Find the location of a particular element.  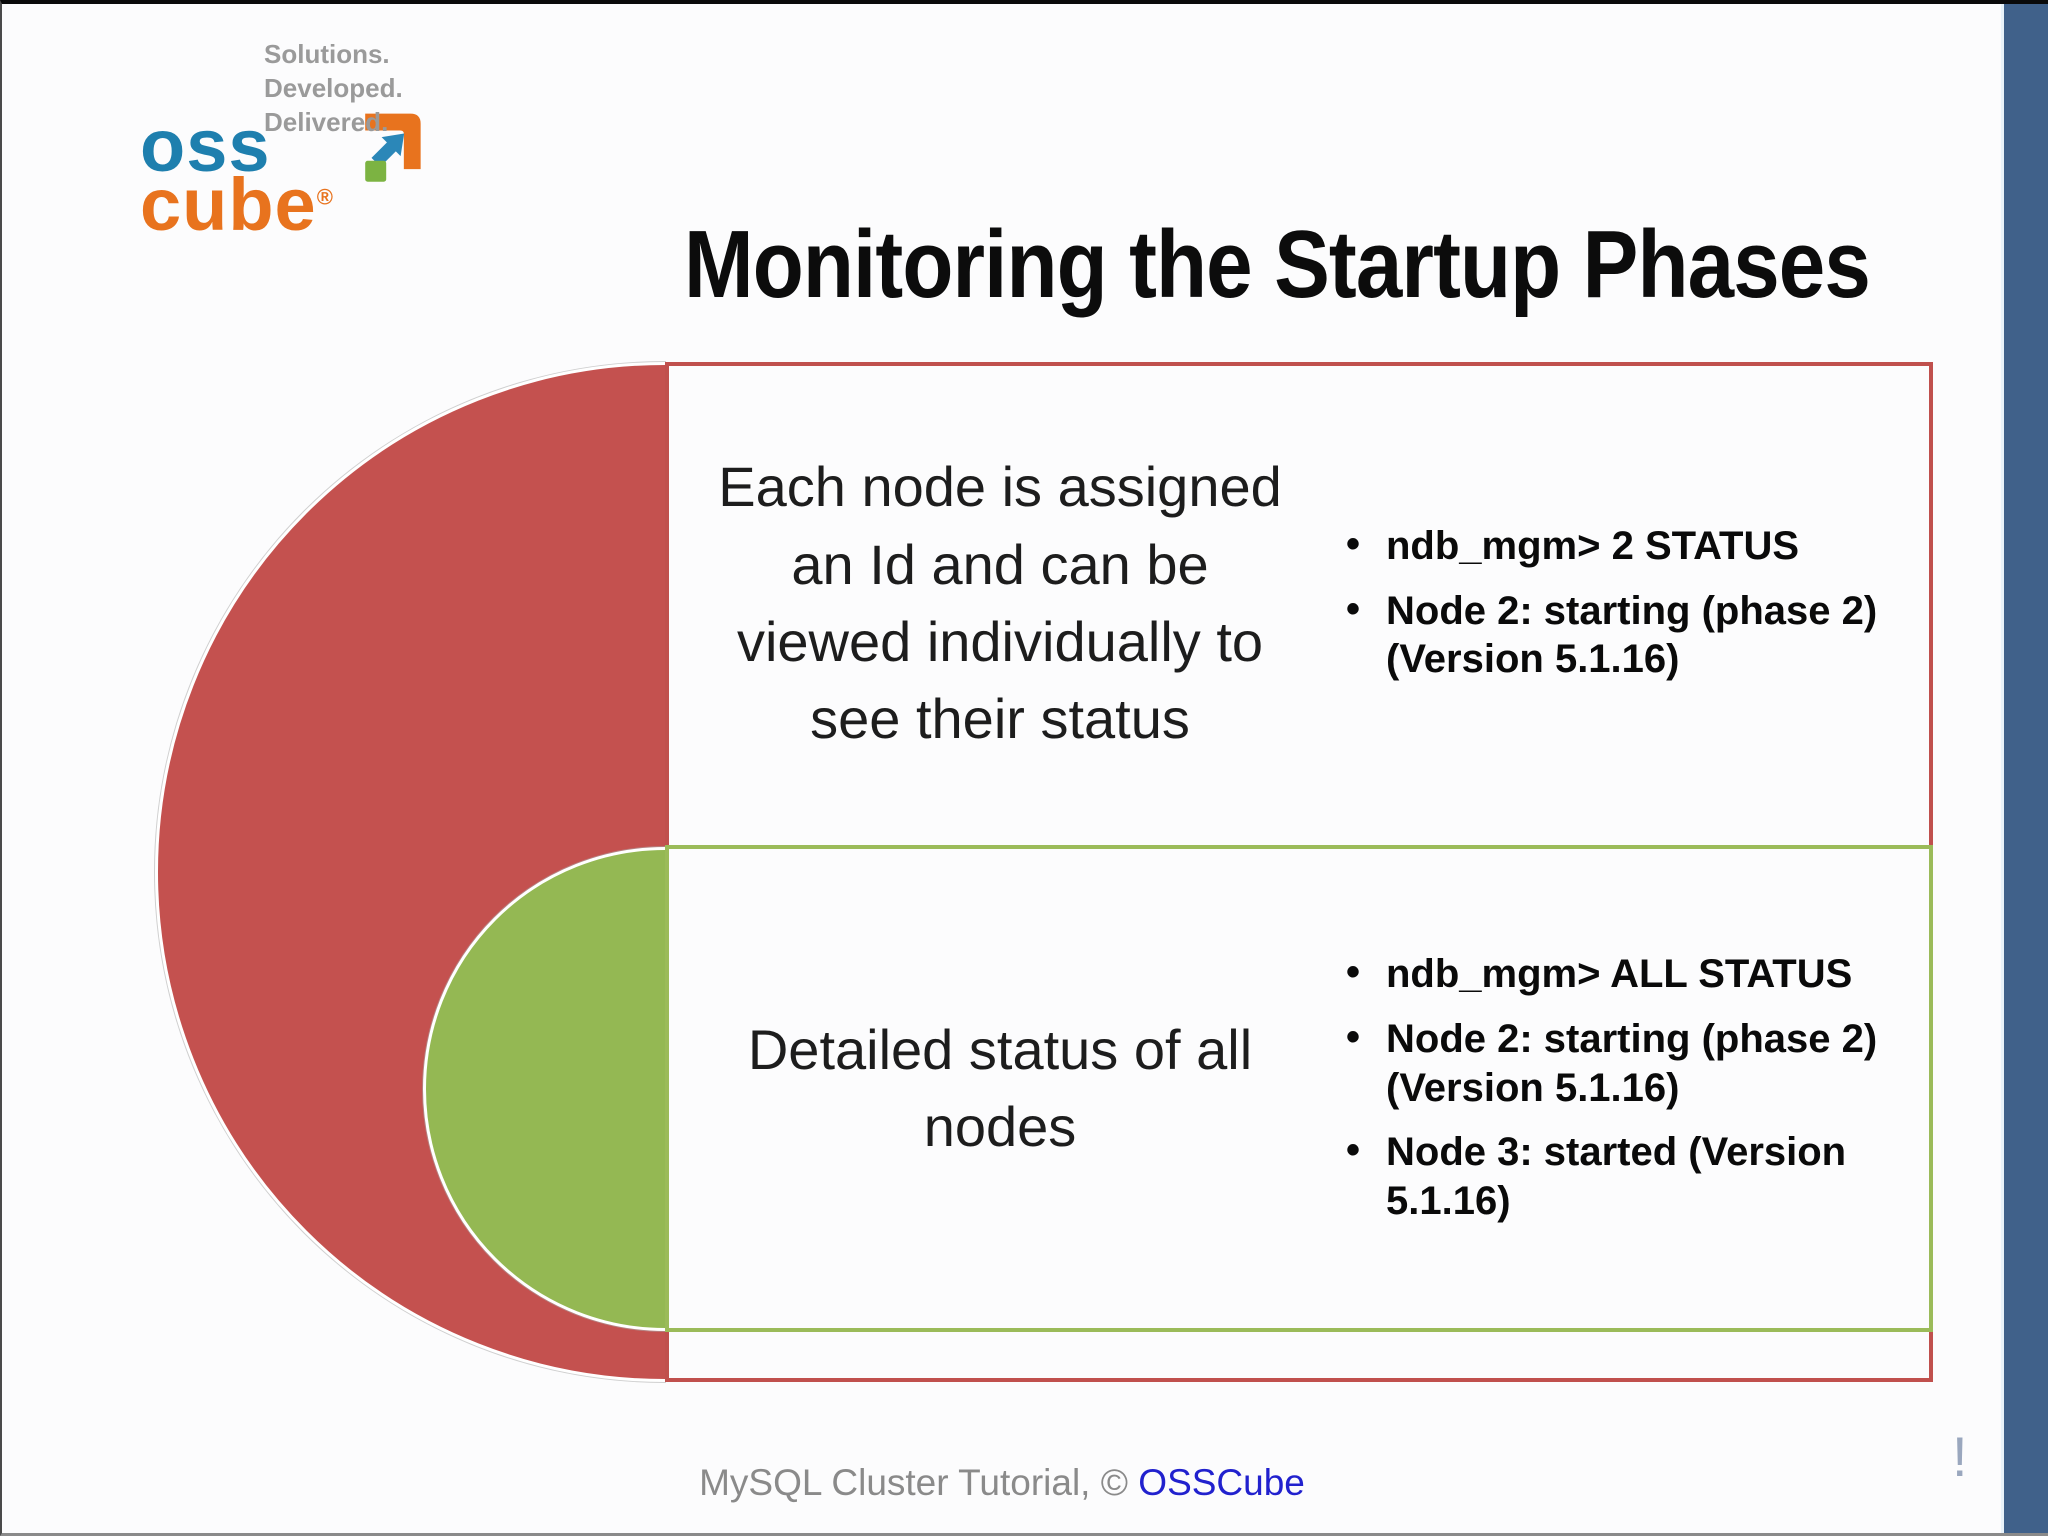

footer-brand-link: OSSCube is located at coordinates (1221, 1482).